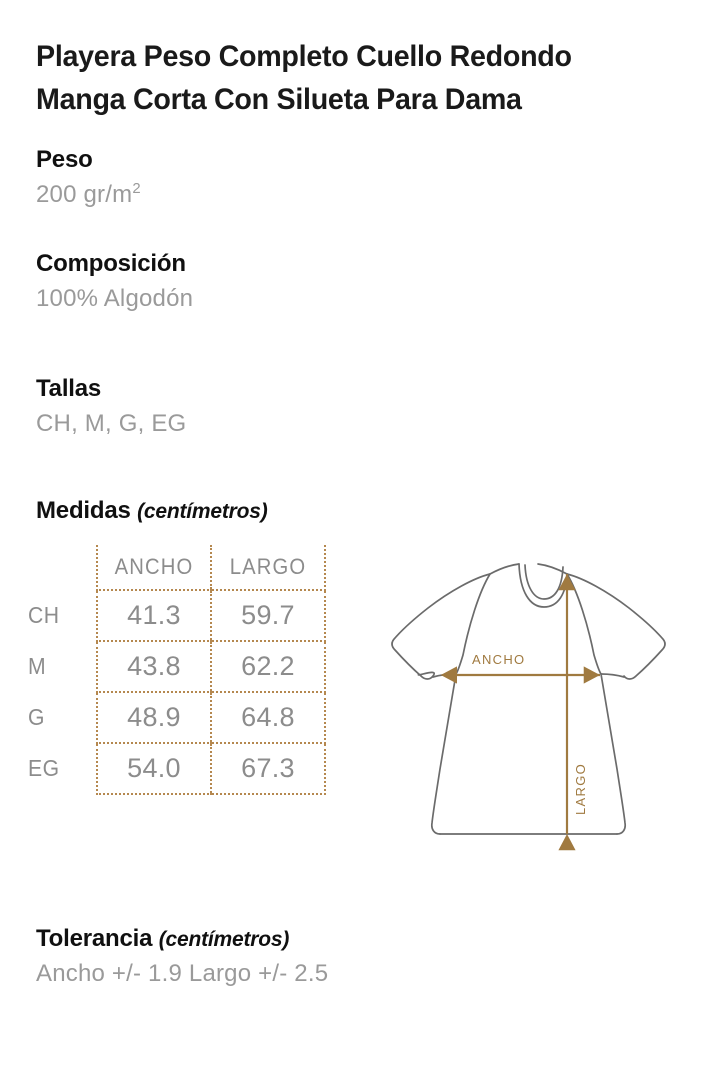 This screenshot has height=1072, width=711. I want to click on row-label-ch: CH, so click(44, 615).